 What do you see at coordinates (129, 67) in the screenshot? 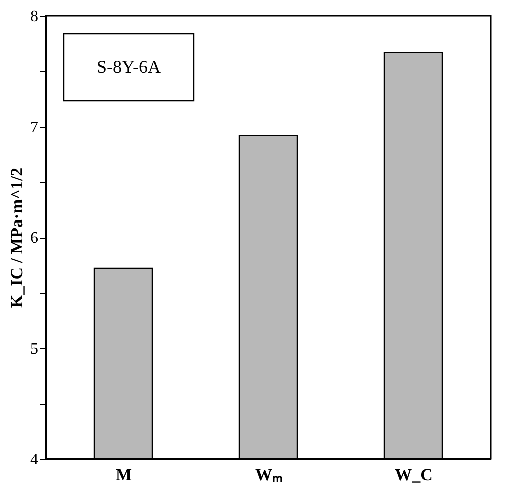
I see `annotation: S-8Y-6A` at bounding box center [129, 67].